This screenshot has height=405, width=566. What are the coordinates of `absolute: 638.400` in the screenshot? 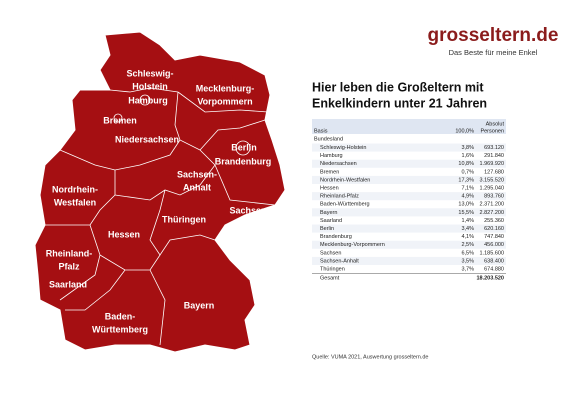 It's located at (494, 261).